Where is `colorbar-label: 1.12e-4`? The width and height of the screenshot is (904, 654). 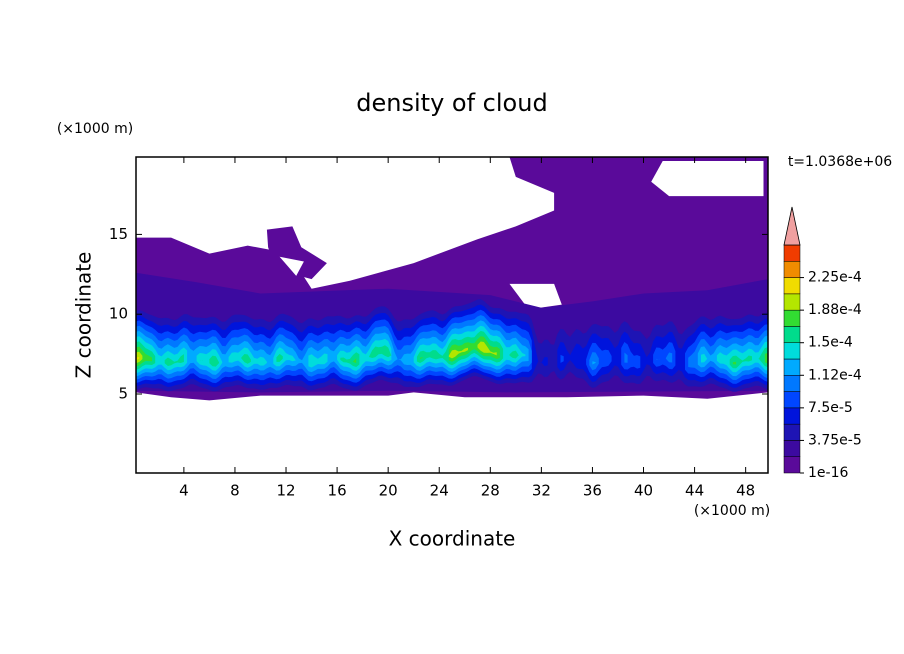
colorbar-label: 1.12e-4 is located at coordinates (835, 375).